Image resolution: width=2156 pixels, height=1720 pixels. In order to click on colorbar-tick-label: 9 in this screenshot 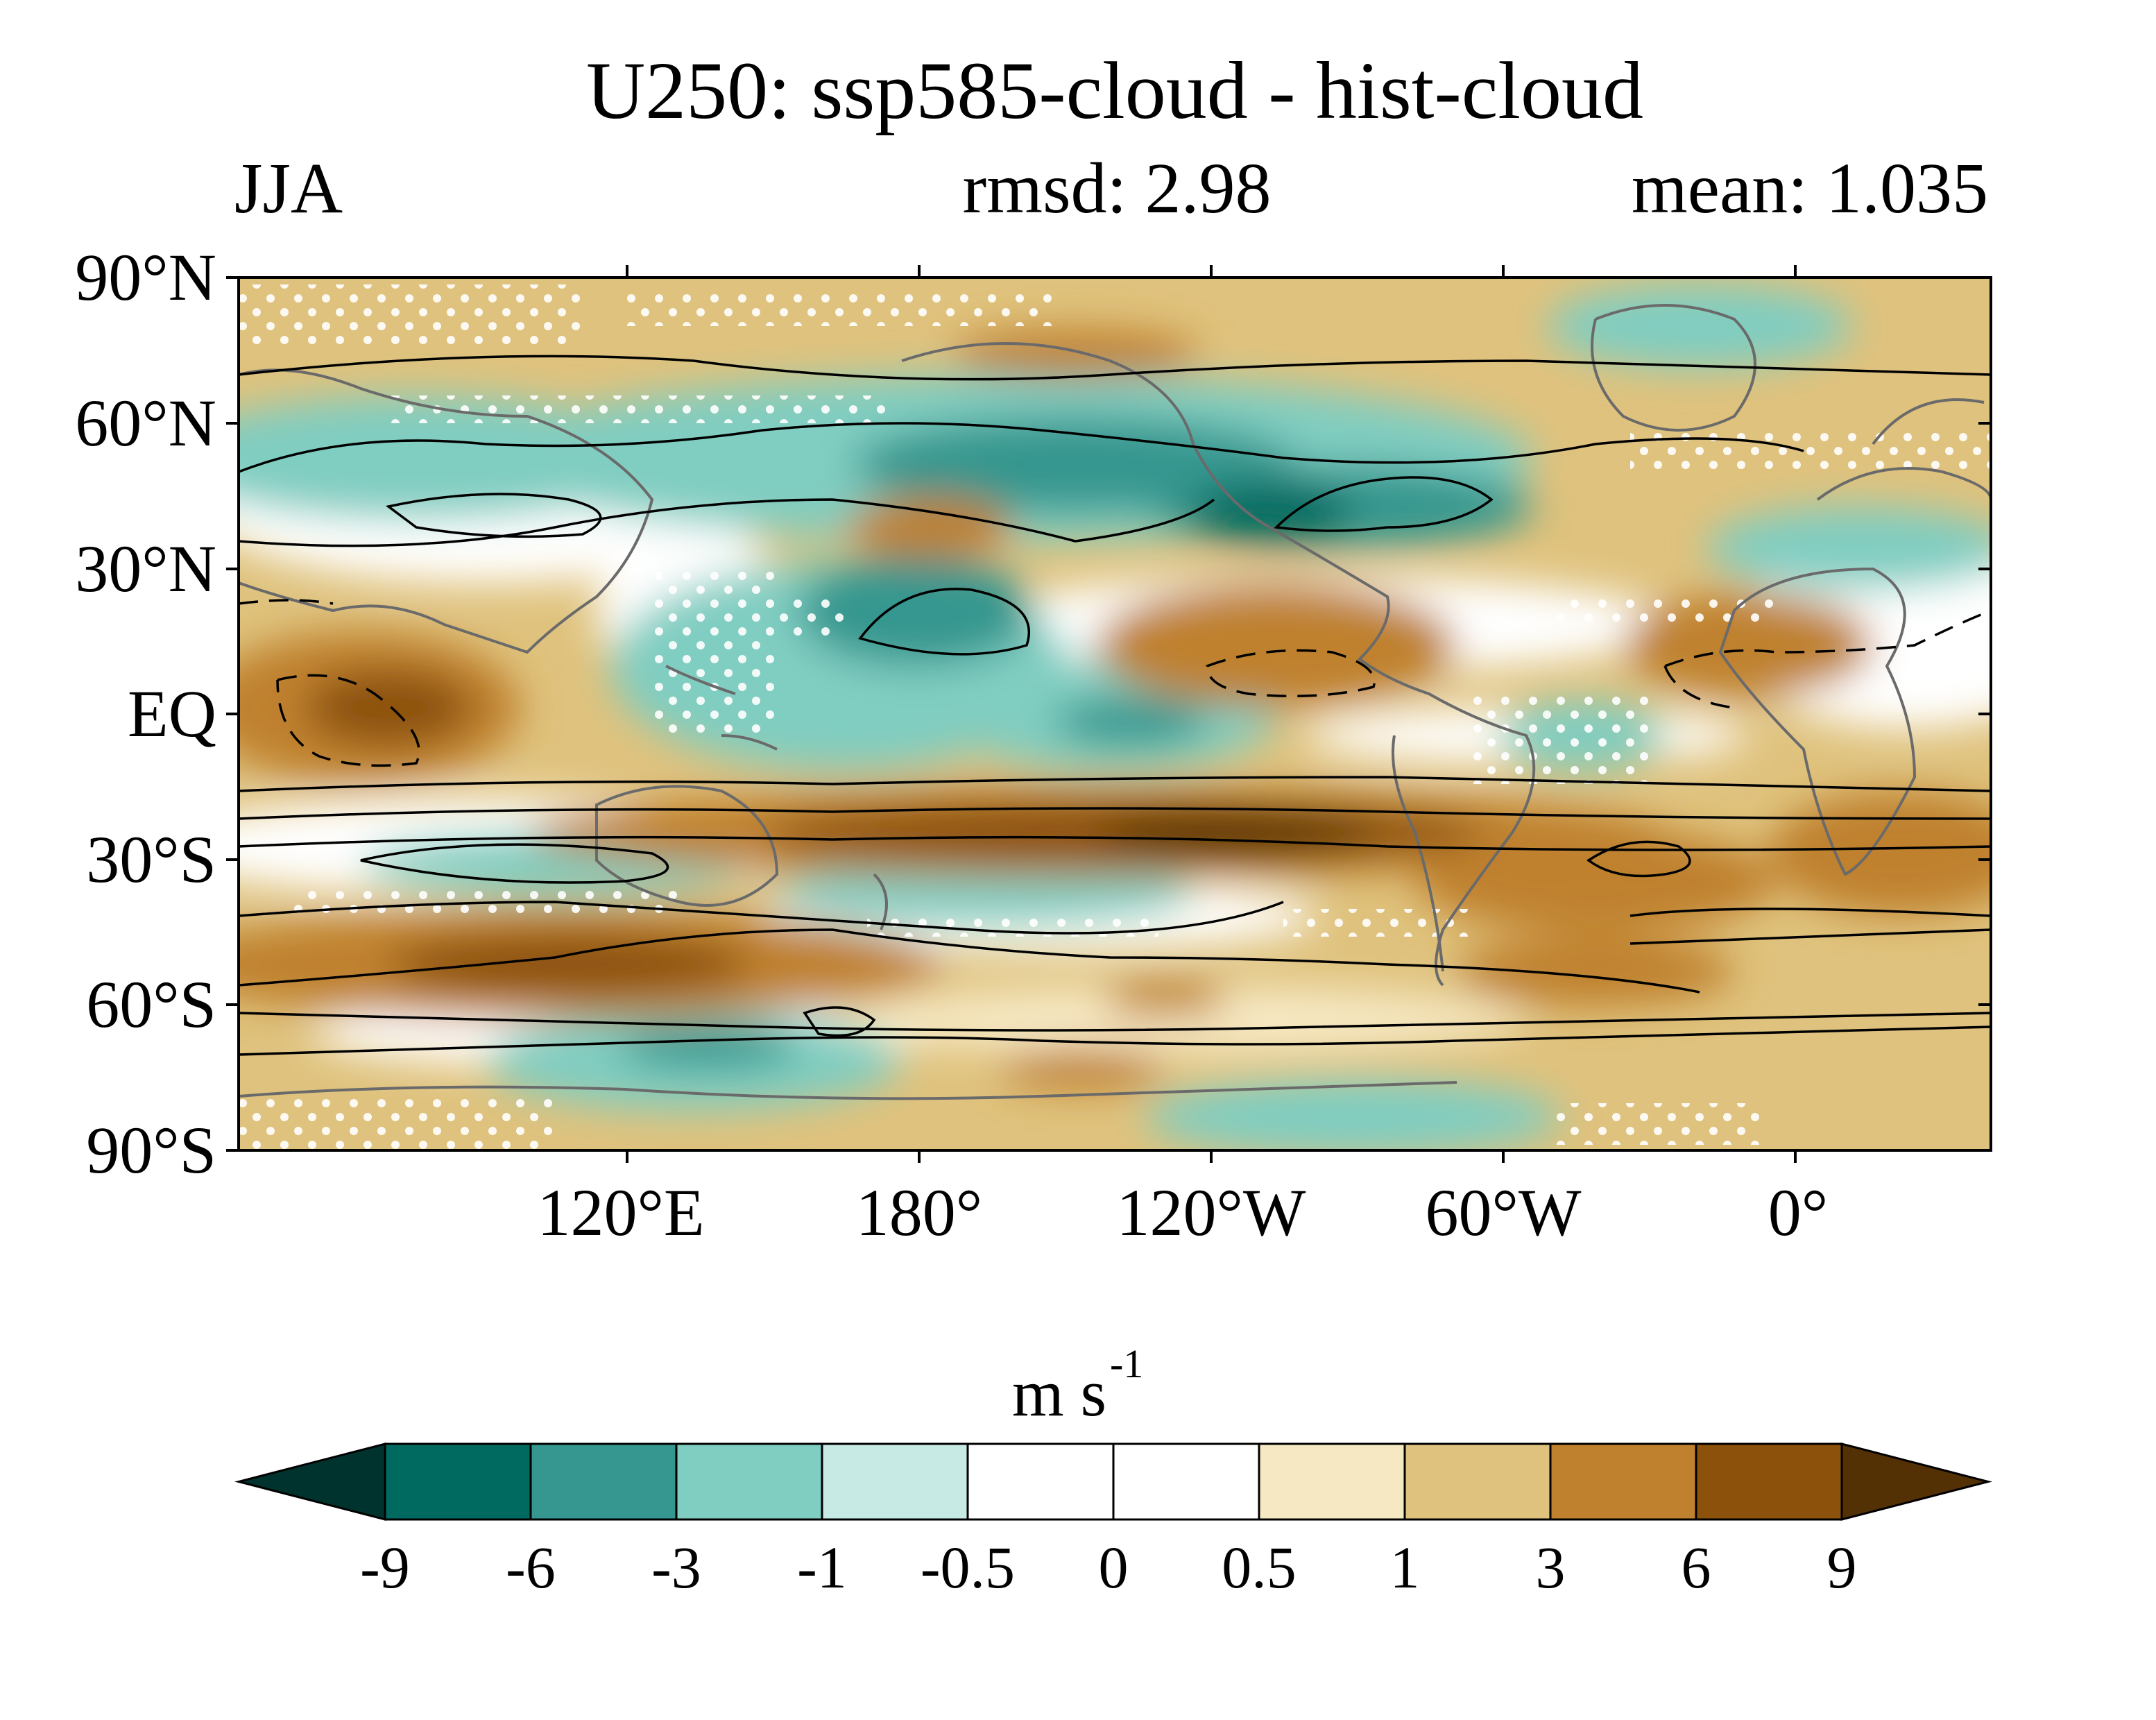, I will do `click(1842, 1567)`.